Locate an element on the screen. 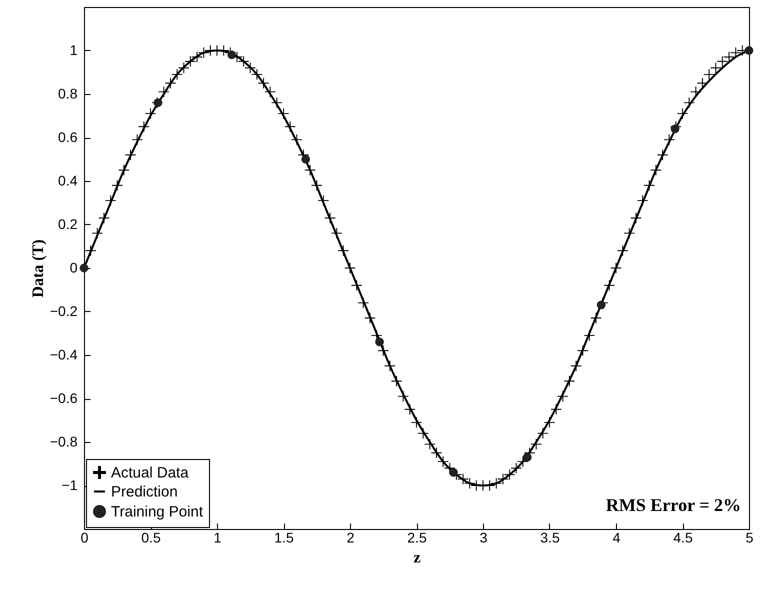  x-tick-label: 4.5 is located at coordinates (683, 538).